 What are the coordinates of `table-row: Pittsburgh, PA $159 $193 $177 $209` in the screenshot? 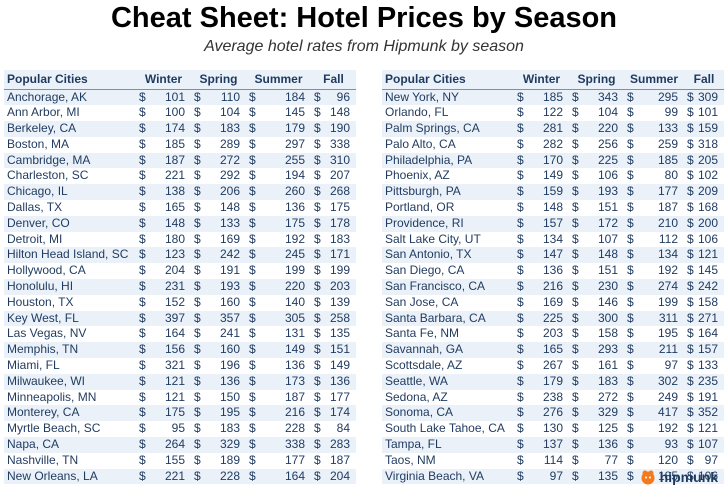 It's located at (553, 192).